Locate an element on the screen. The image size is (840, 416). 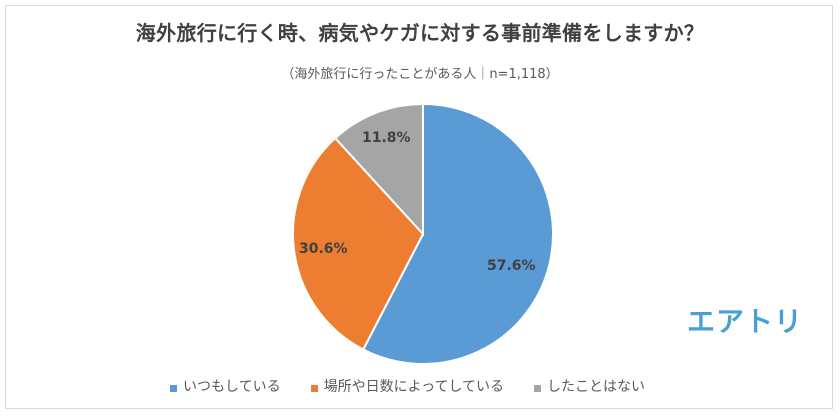
legend-label: したことはない is located at coordinates (596, 387).